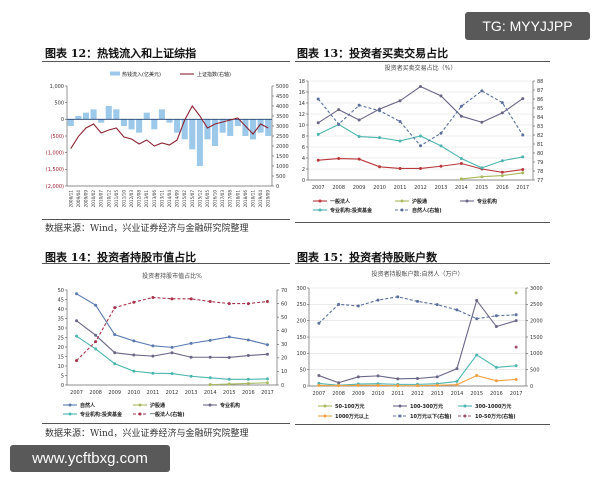 The width and height of the screenshot is (600, 480). What do you see at coordinates (61, 348) in the screenshot?
I see `y-tick-label: 20` at bounding box center [61, 348].